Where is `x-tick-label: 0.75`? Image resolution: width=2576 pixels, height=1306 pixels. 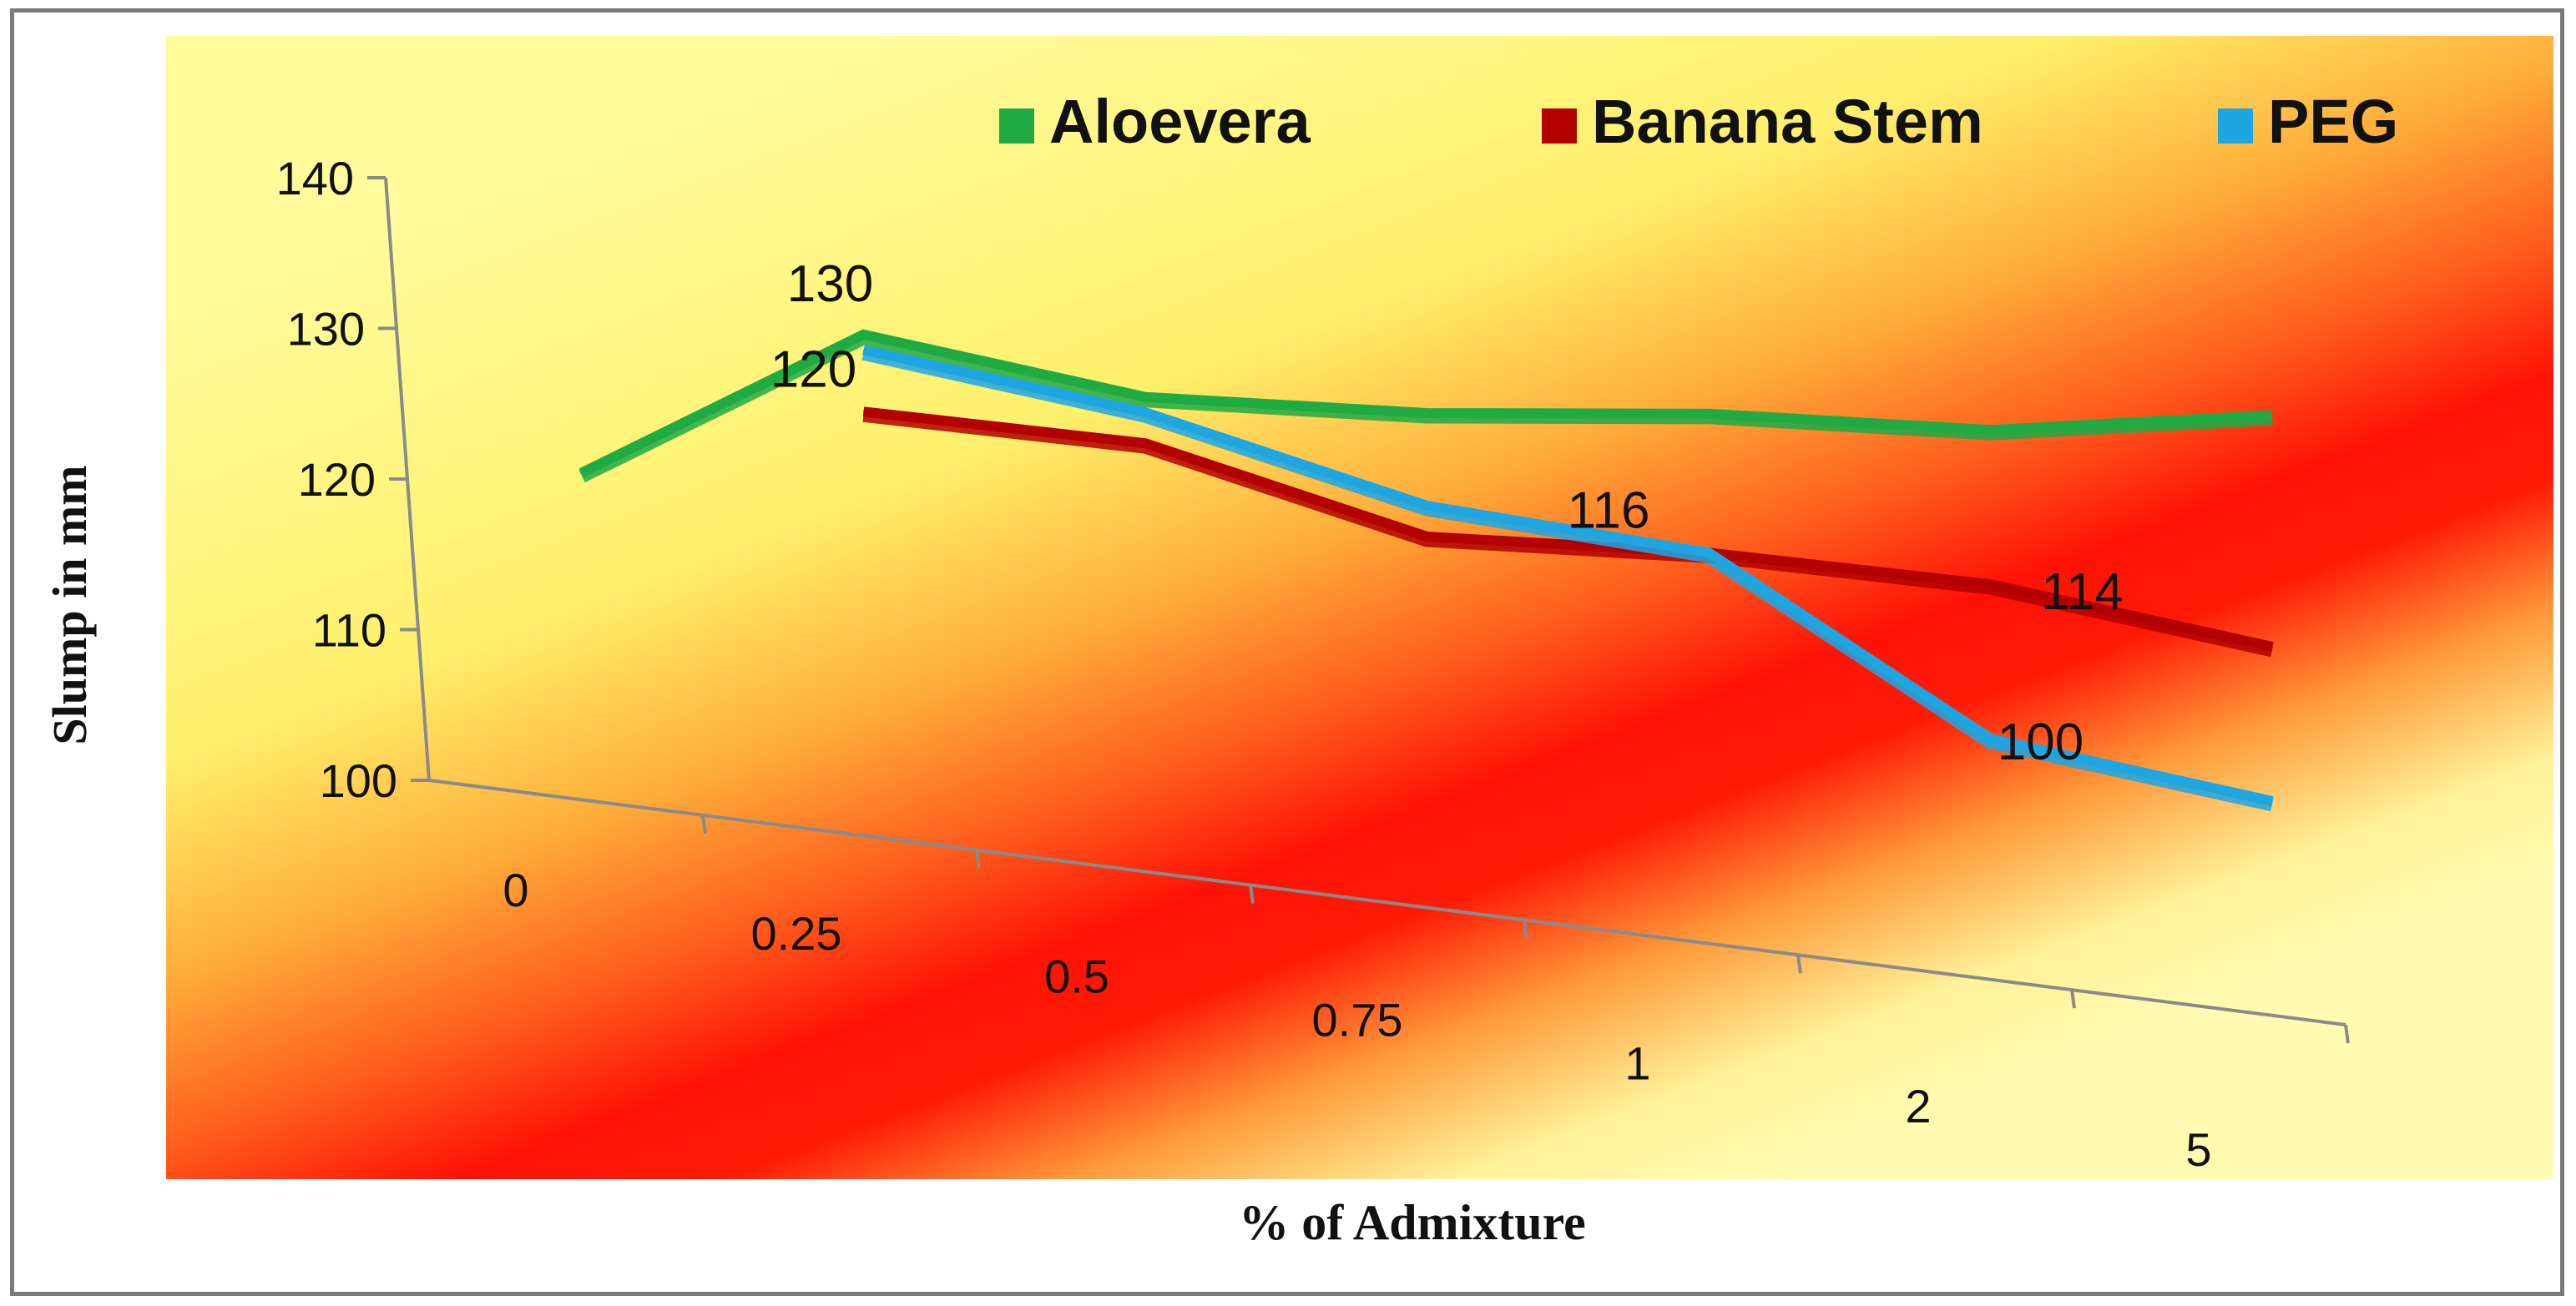 x-tick-label: 0.75 is located at coordinates (1357, 1020).